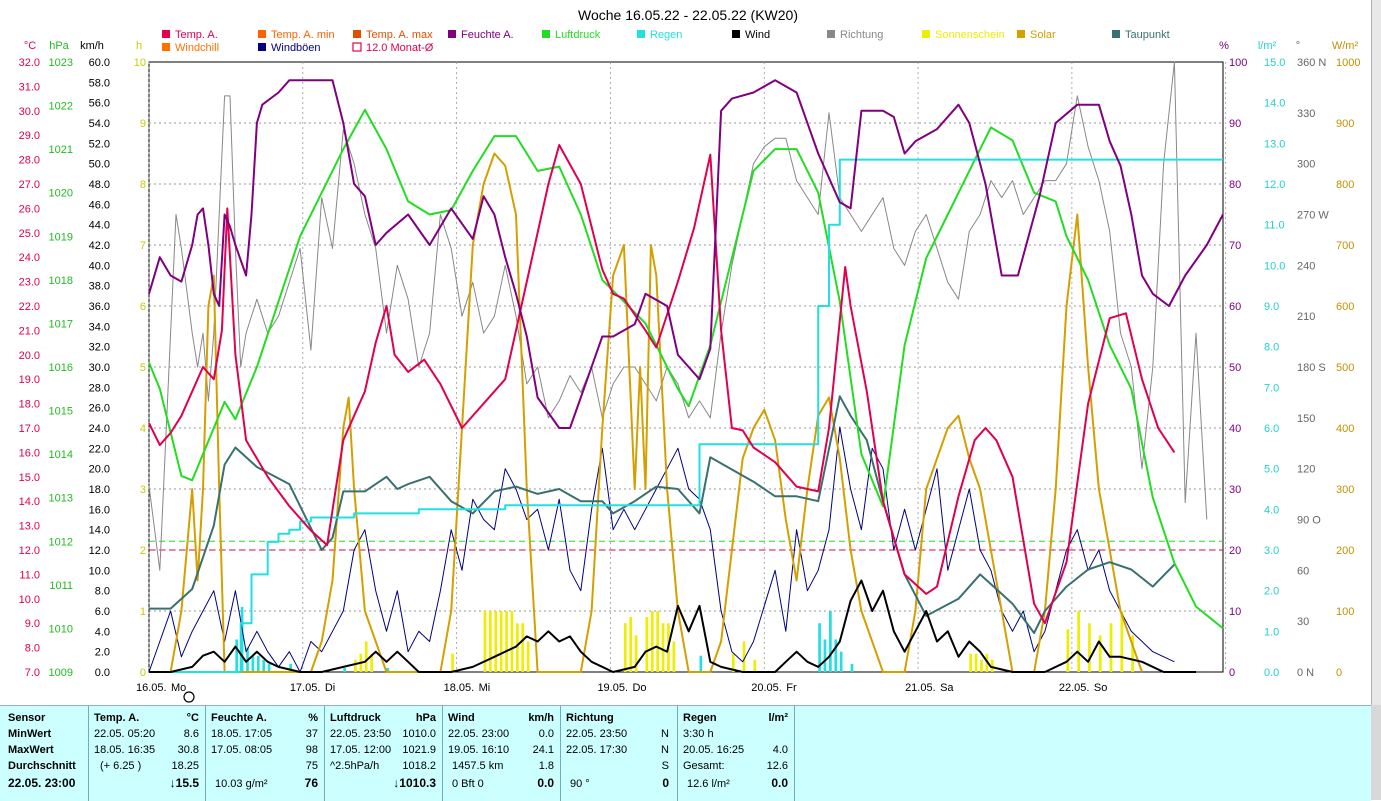  Describe the element at coordinates (30, 46) in the screenshot. I see `axis-header-temp: °C` at that location.